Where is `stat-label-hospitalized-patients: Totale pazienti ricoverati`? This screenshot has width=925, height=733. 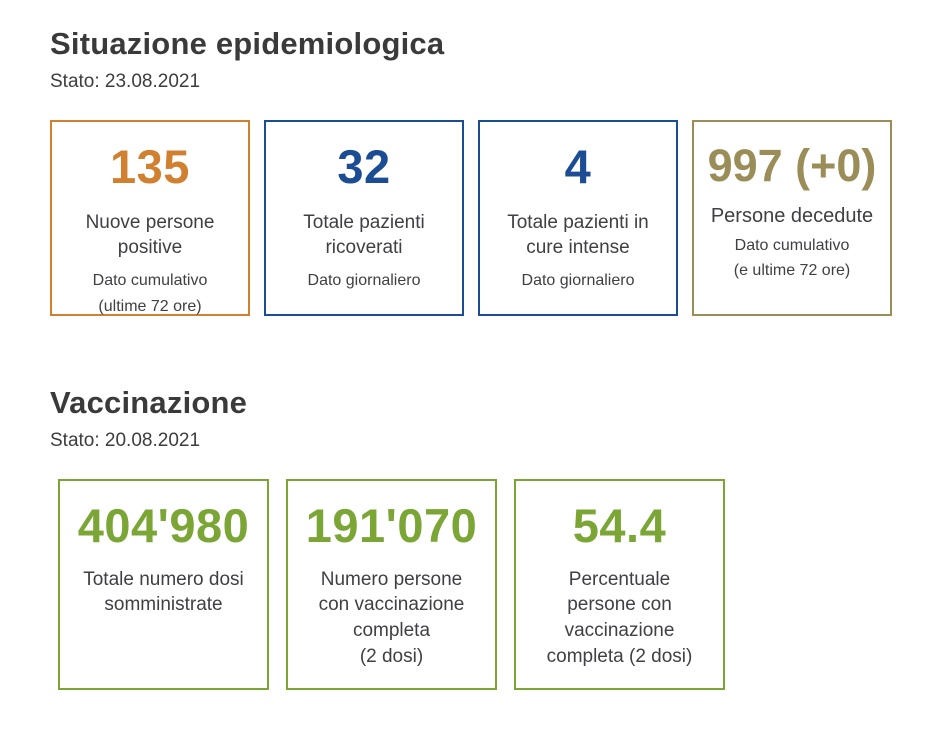 stat-label-hospitalized-patients: Totale pazienti ricoverati is located at coordinates (364, 235).